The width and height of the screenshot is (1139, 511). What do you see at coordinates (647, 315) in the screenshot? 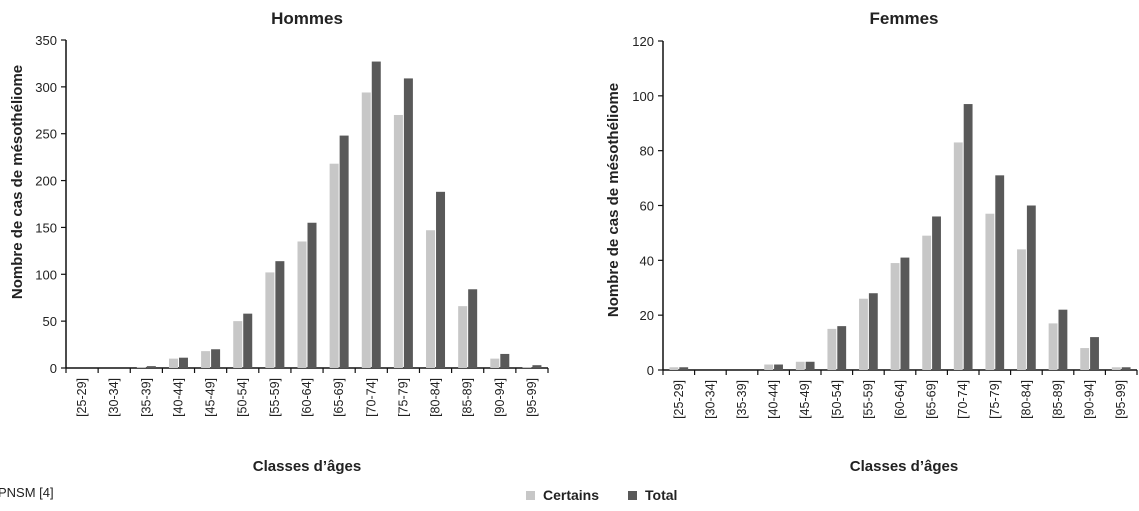
I see `y-tick-label: 20` at bounding box center [647, 315].